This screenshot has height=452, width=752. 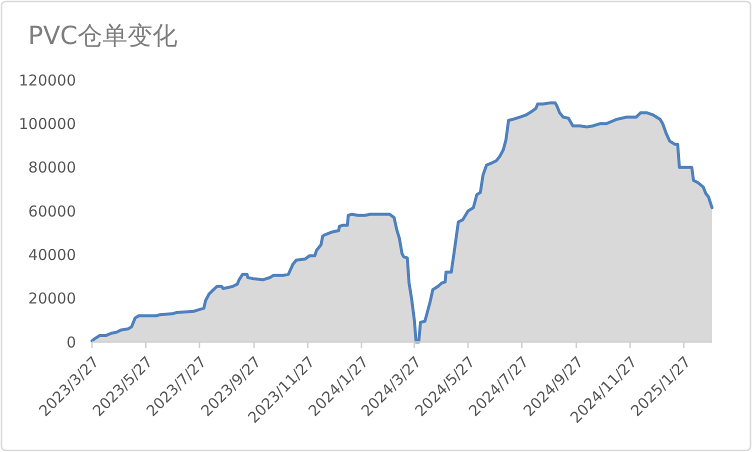 I want to click on y-tick-label: 0, so click(x=71, y=342).